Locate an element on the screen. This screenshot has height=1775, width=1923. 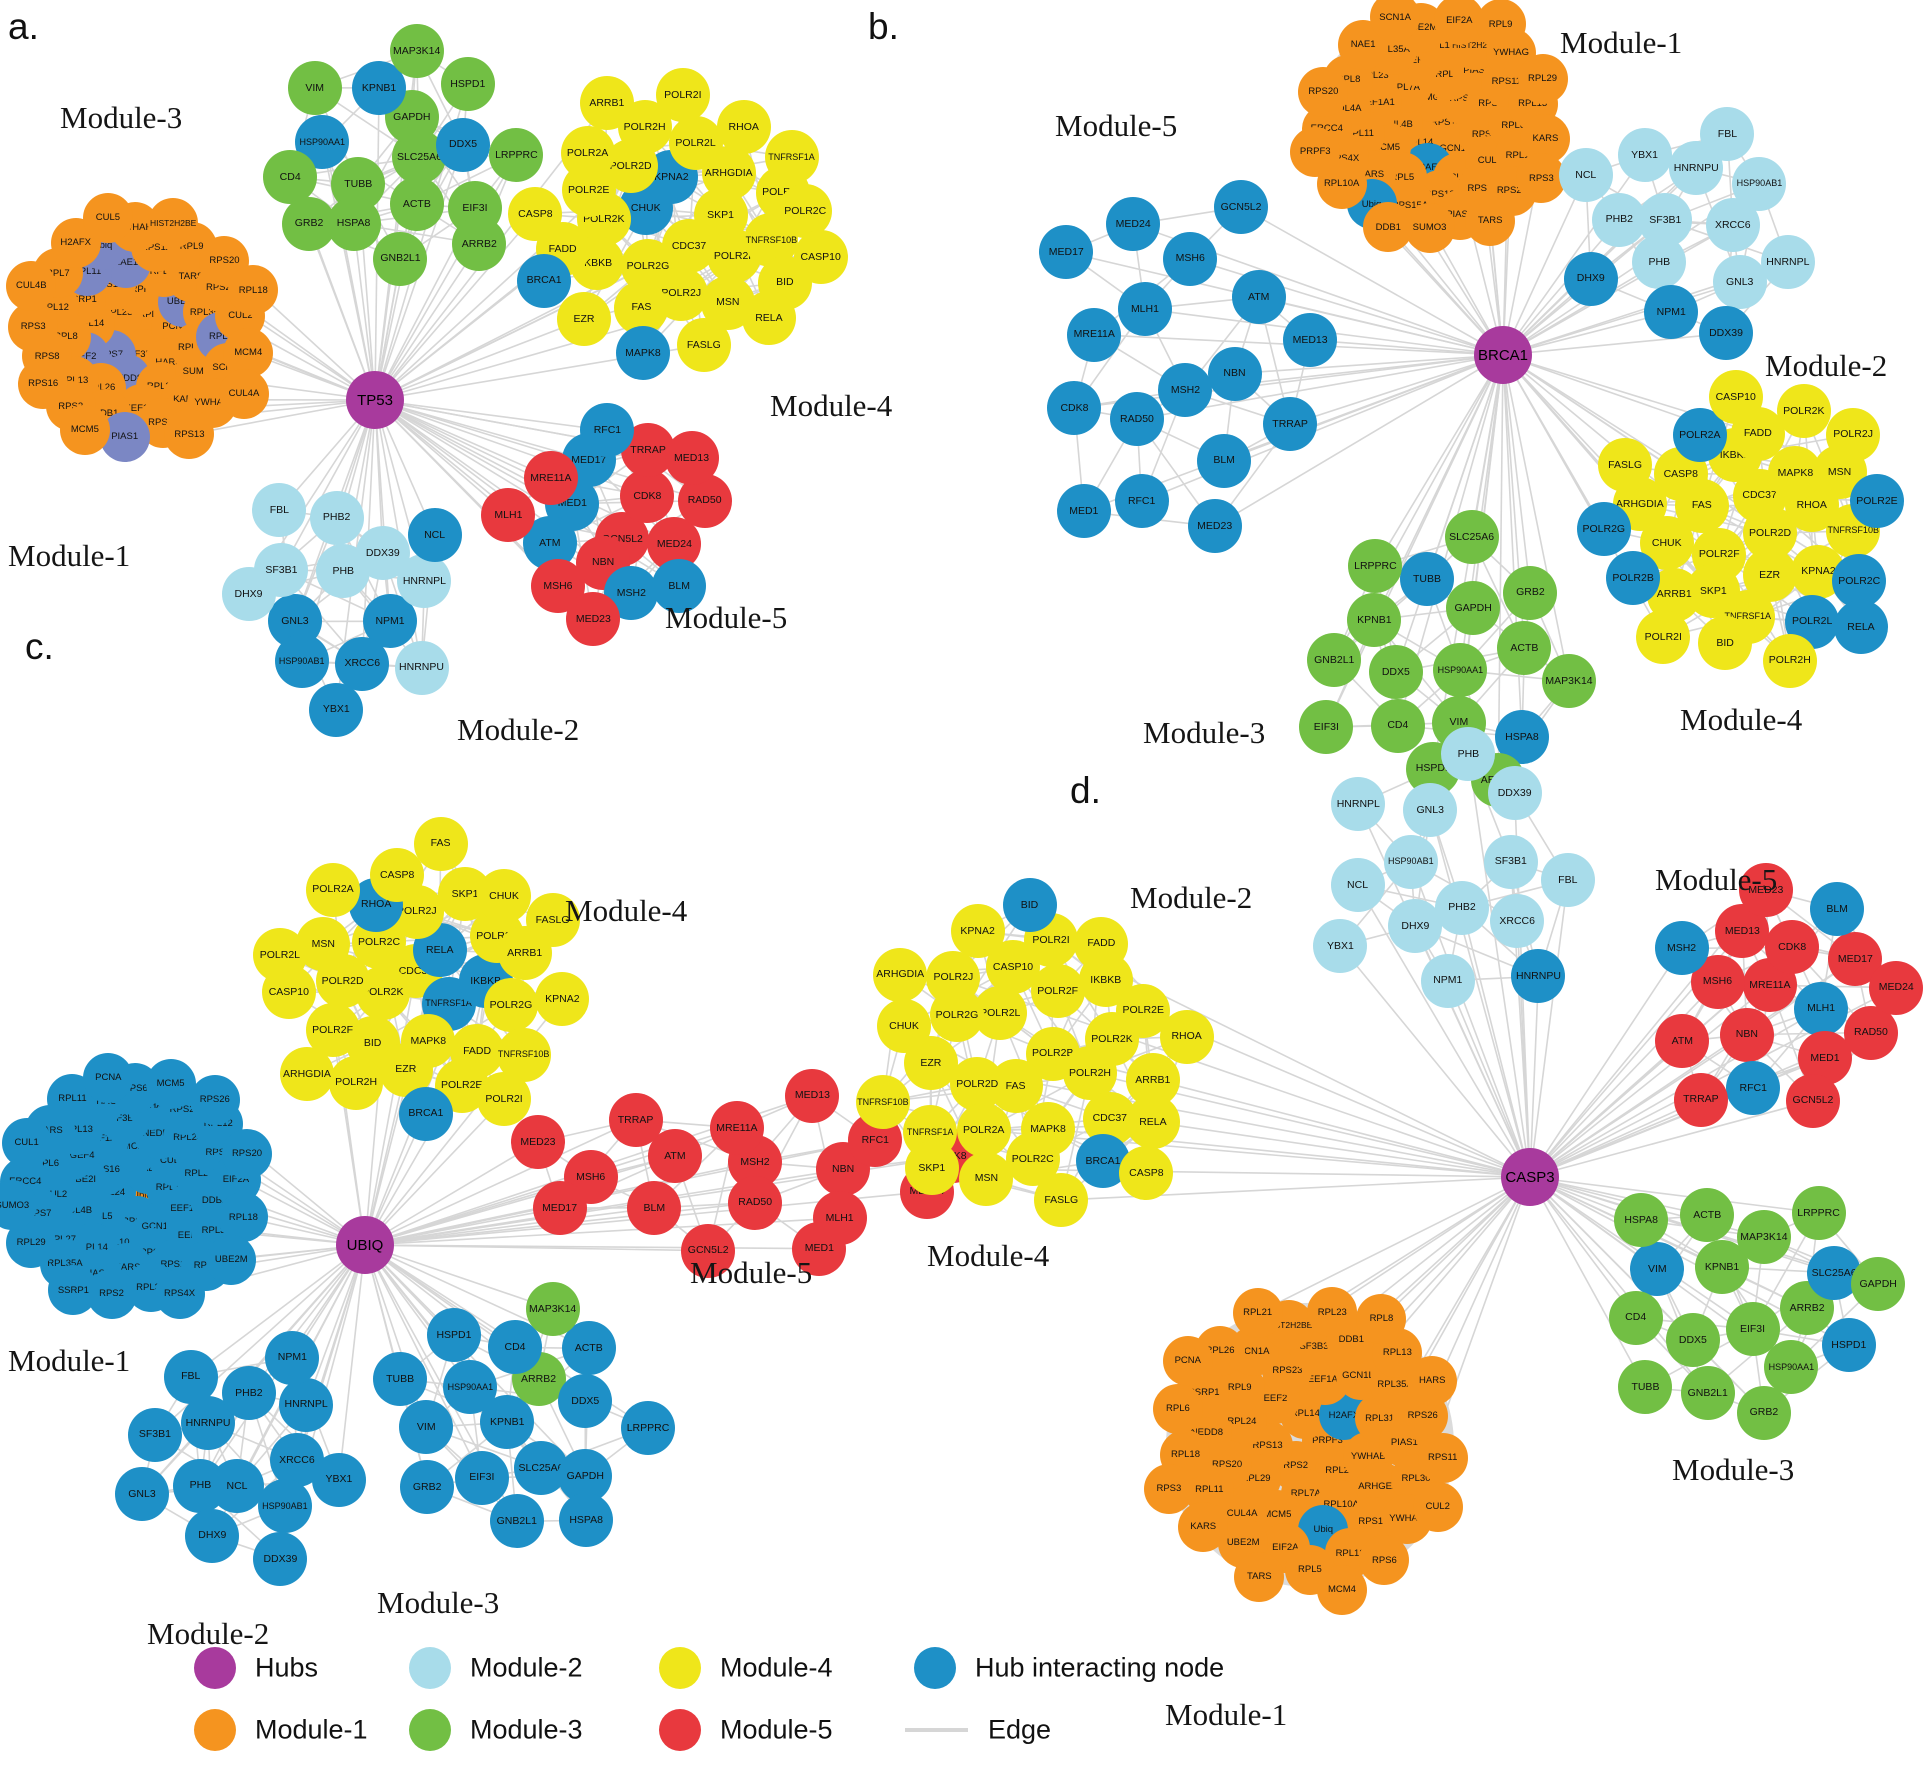
node-brca1: BRCA1 is located at coordinates (425, 1113).